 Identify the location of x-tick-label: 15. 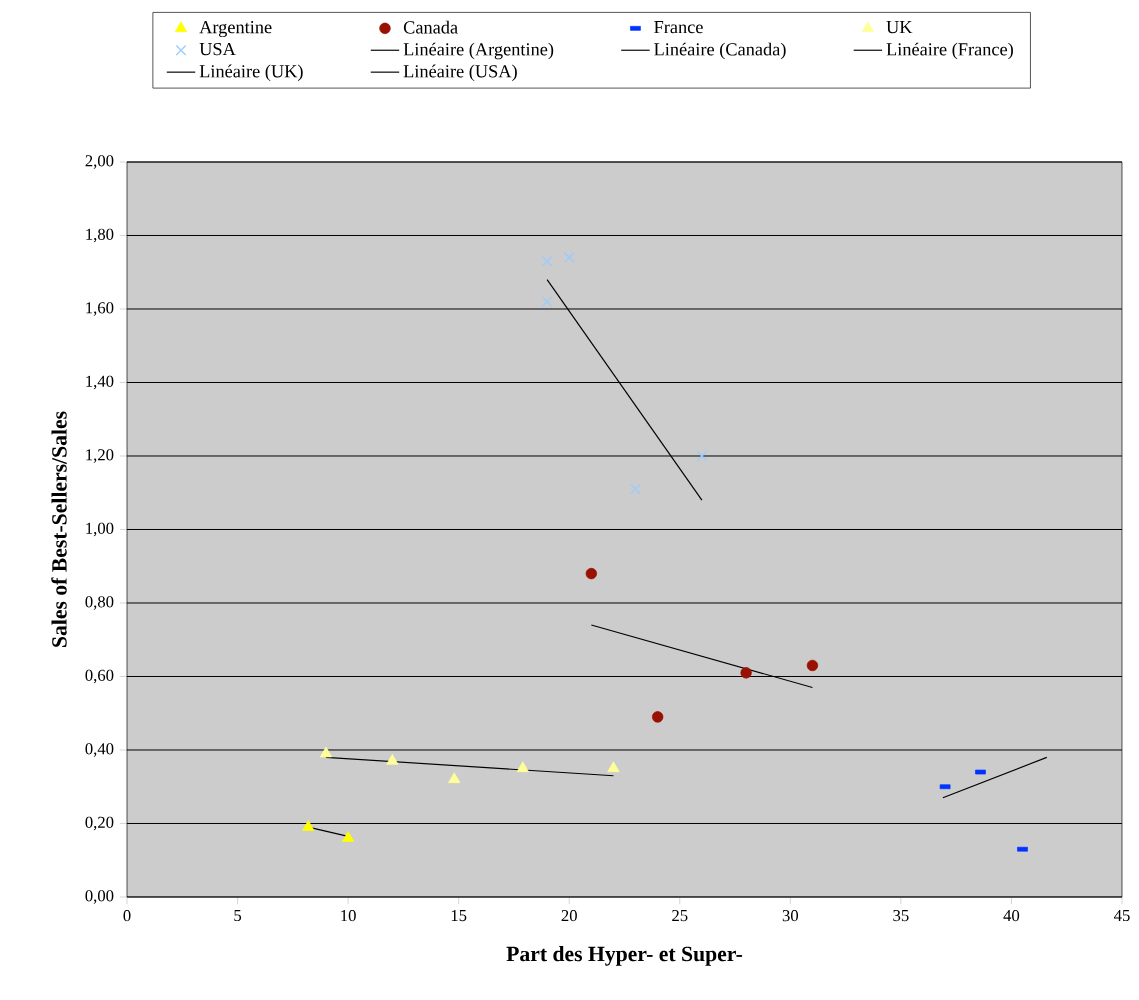
(459, 915).